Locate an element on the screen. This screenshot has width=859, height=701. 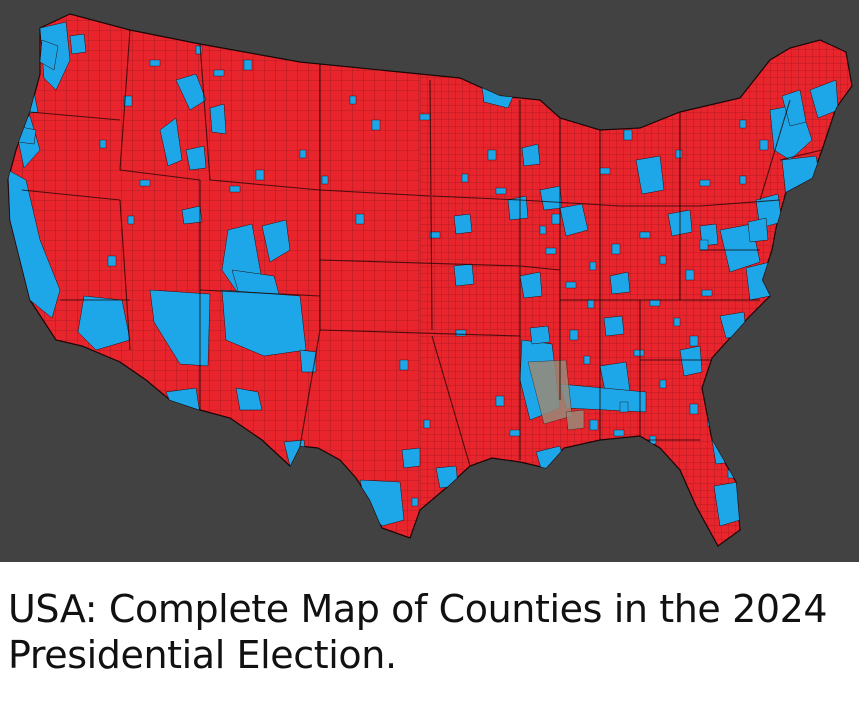
democratic-county-michigan-detroit is located at coordinates (650, 175).